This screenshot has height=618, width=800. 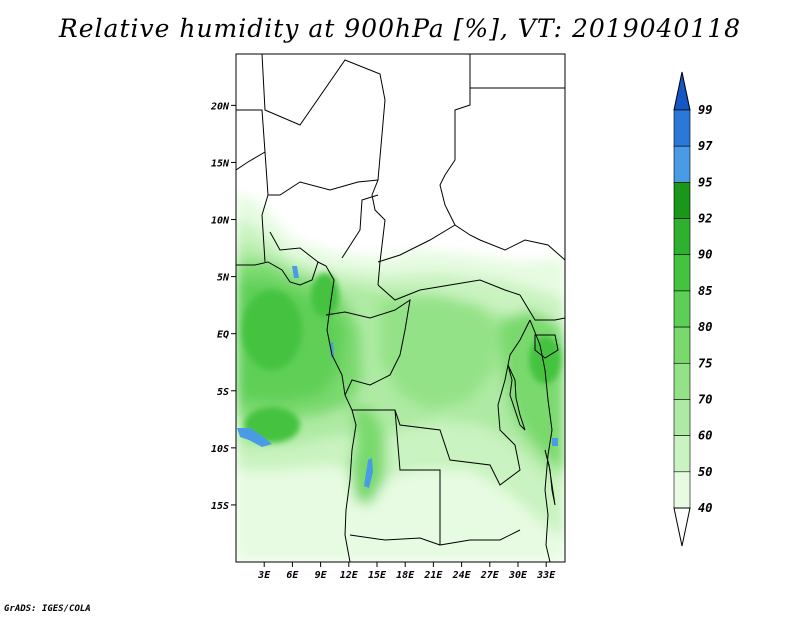 What do you see at coordinates (449, 262) in the screenshot?
I see `border-car` at bounding box center [449, 262].